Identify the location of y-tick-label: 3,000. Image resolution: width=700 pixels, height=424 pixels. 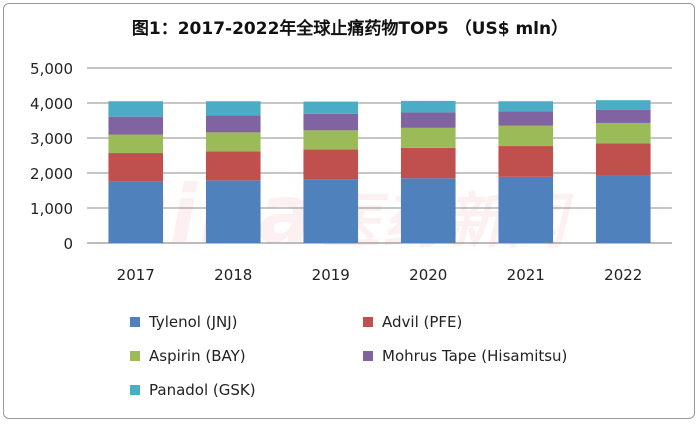
(51, 139).